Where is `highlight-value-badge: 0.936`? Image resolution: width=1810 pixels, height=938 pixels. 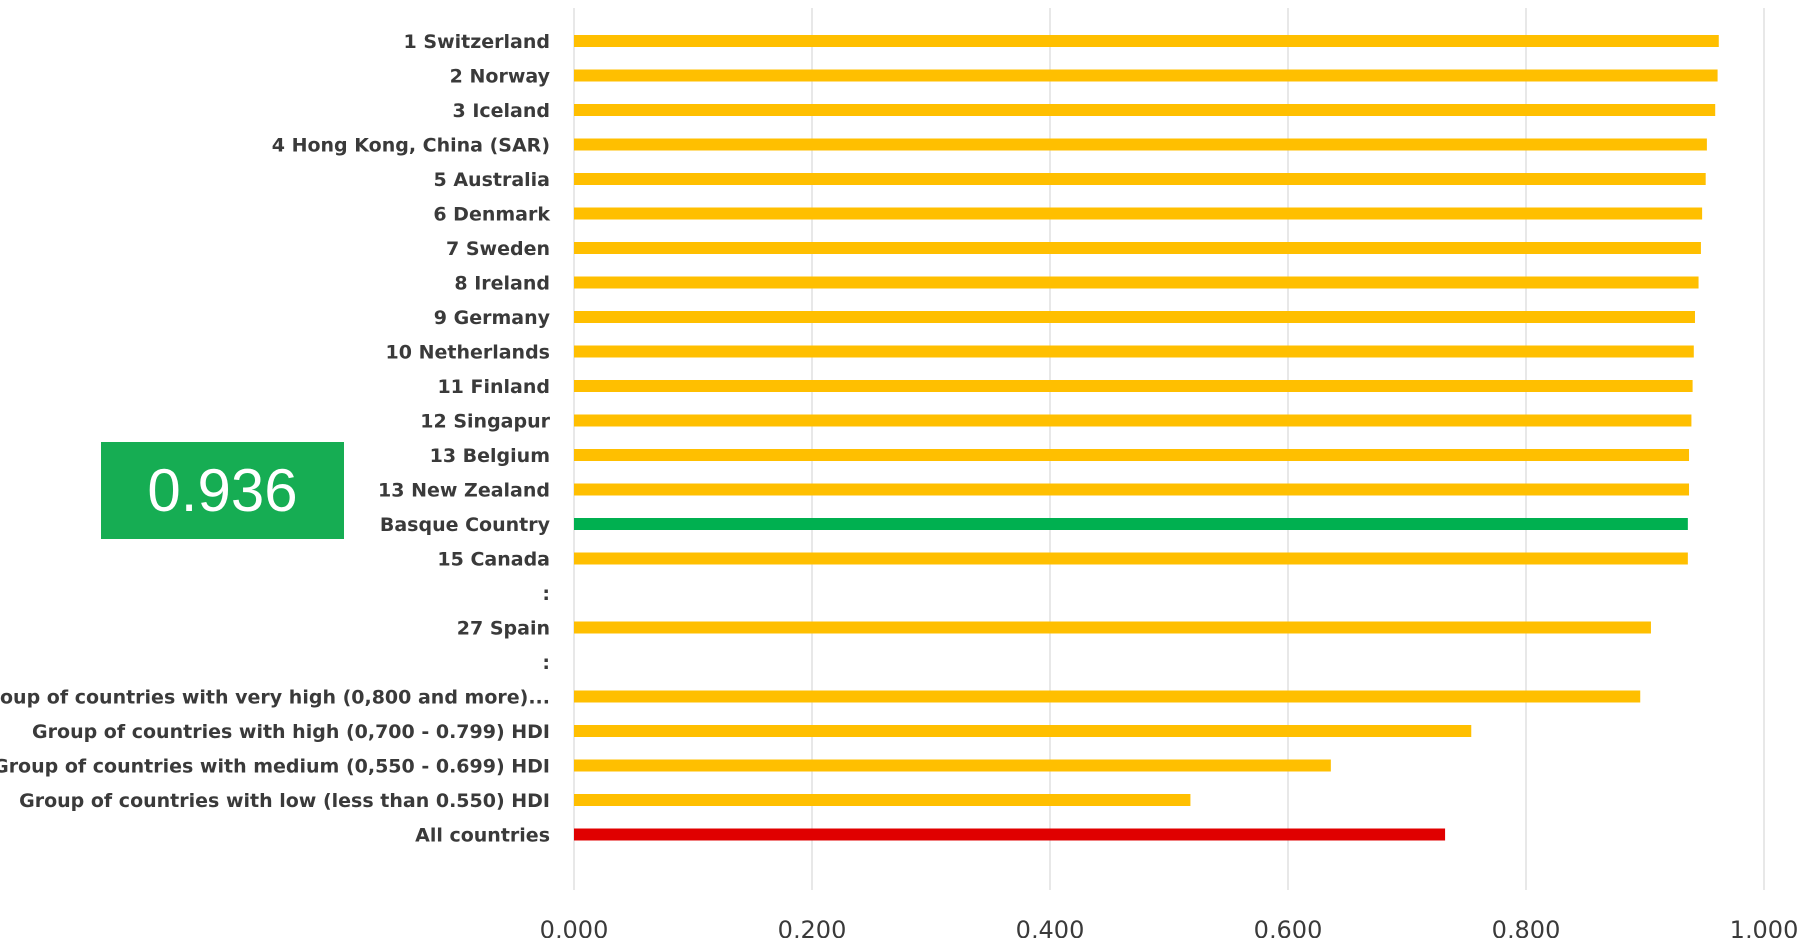
highlight-value-badge: 0.936 is located at coordinates (222, 490).